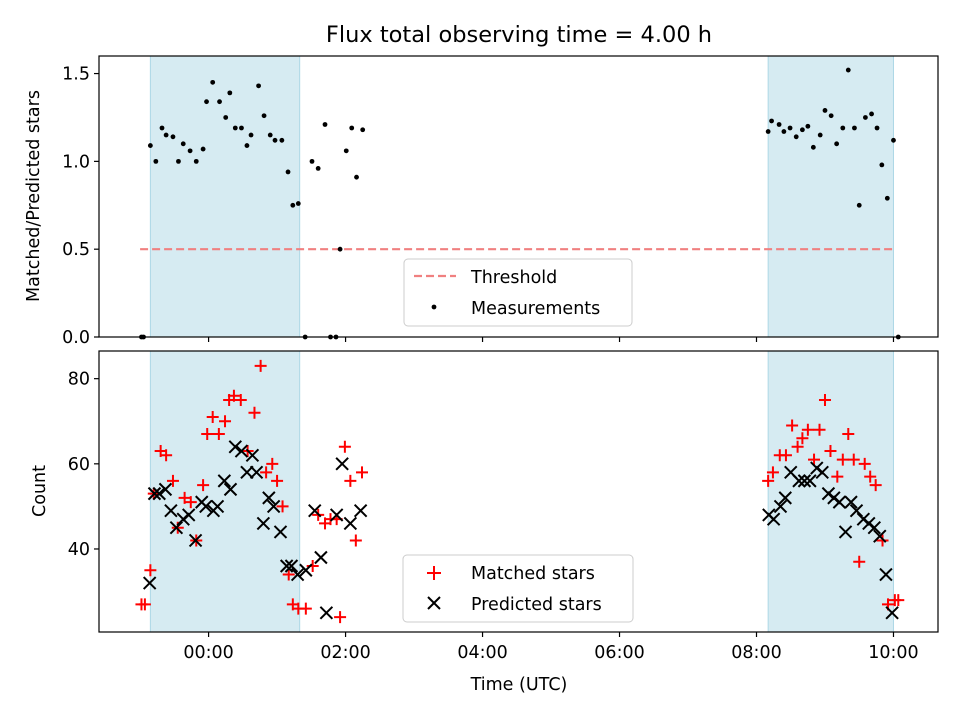  What do you see at coordinates (434, 603) in the screenshot?
I see `legend-predicted-swatch` at bounding box center [434, 603].